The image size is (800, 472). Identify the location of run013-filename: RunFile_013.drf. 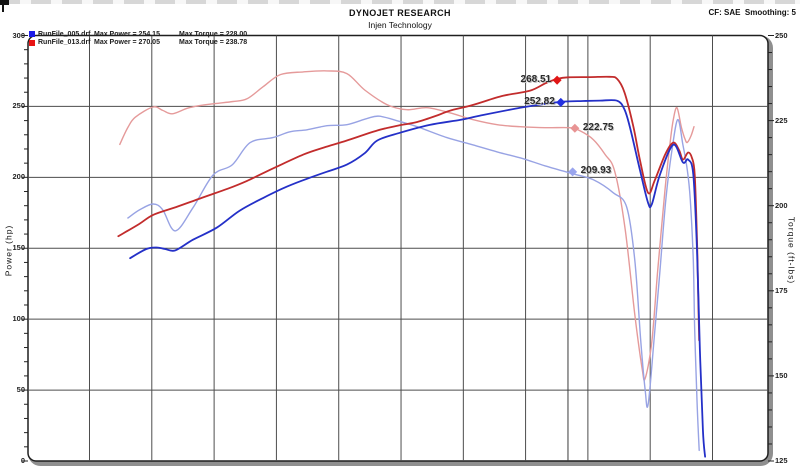
(64, 43).